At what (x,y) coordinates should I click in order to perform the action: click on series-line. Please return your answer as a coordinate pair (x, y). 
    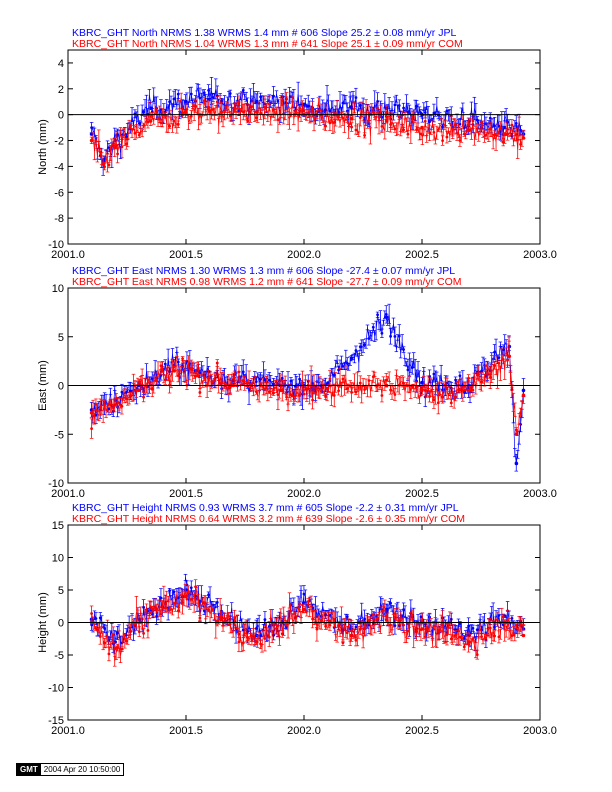
    Looking at the image, I should click on (307, 386).